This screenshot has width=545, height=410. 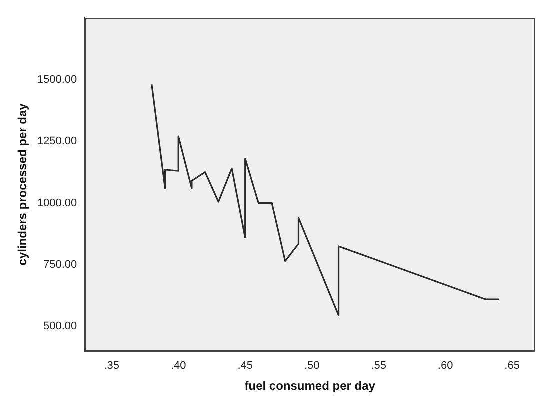 What do you see at coordinates (446, 366) in the screenshot?
I see `x-tick-label: .60` at bounding box center [446, 366].